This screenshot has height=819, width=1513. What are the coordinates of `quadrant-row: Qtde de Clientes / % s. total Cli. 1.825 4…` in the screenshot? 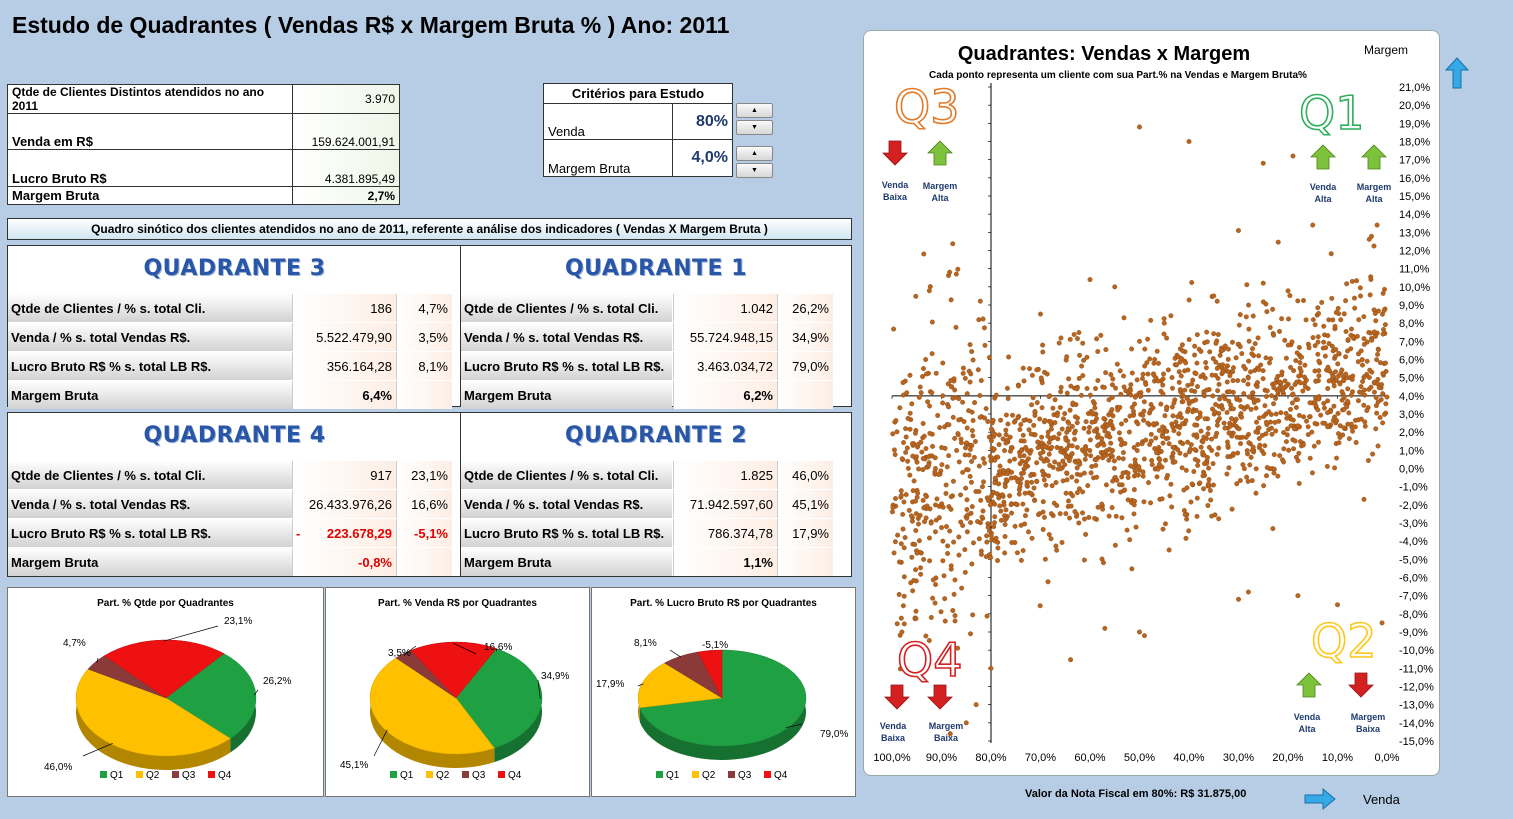 It's located at (656, 475).